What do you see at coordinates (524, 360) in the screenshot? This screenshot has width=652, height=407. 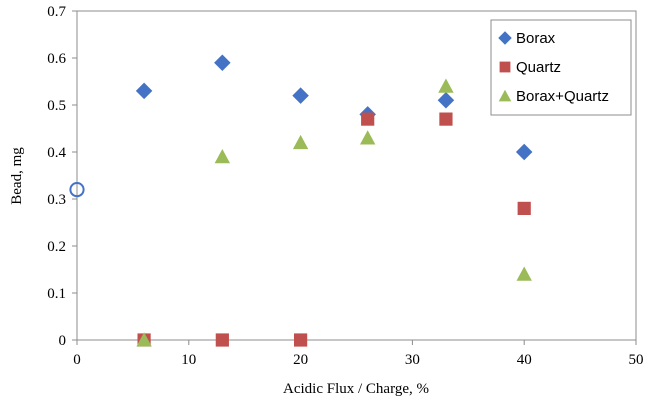 I see `x-tick-label: 40` at bounding box center [524, 360].